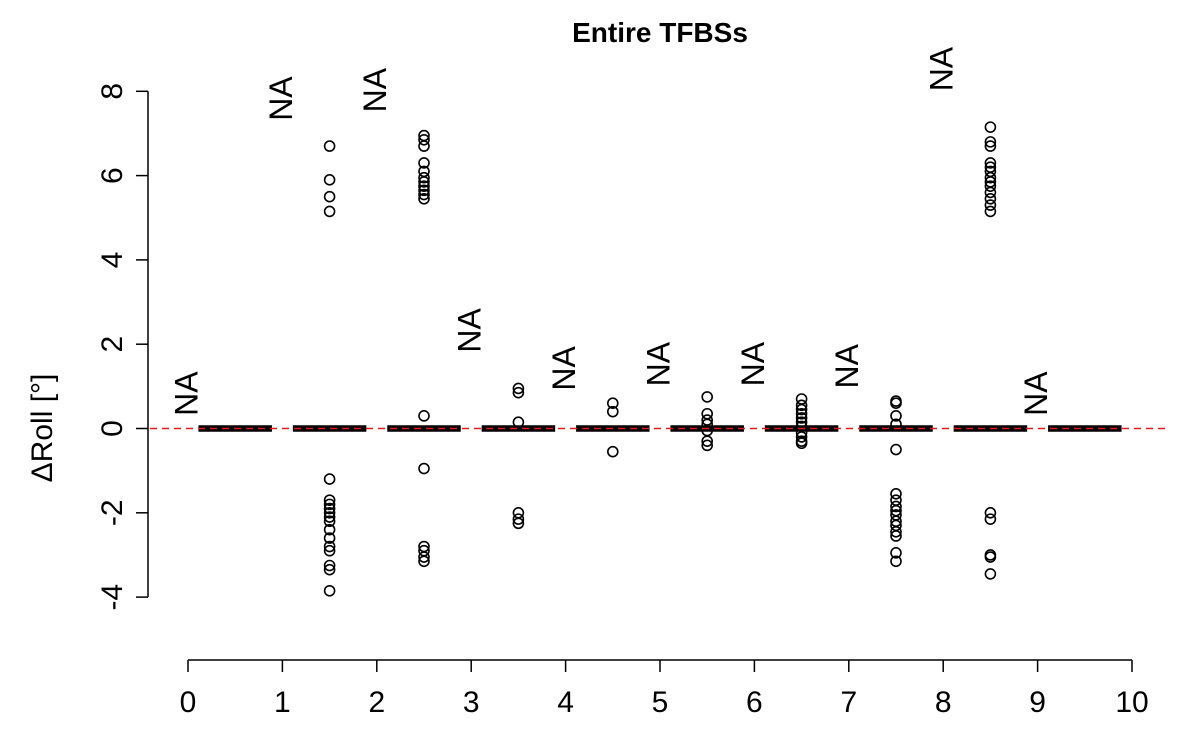  What do you see at coordinates (660, 32) in the screenshot?
I see `chart-title: Entire TFBSs` at bounding box center [660, 32].